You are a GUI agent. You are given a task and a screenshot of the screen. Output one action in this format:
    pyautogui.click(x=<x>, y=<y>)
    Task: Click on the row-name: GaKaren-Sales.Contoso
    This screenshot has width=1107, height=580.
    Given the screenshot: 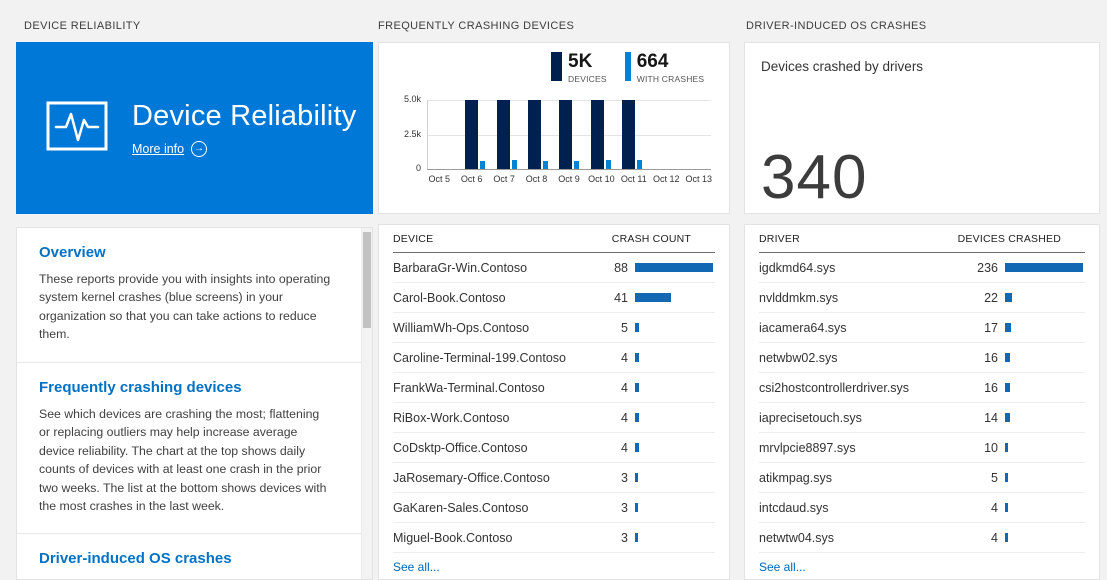 What is the action you would take?
    pyautogui.click(x=461, y=507)
    